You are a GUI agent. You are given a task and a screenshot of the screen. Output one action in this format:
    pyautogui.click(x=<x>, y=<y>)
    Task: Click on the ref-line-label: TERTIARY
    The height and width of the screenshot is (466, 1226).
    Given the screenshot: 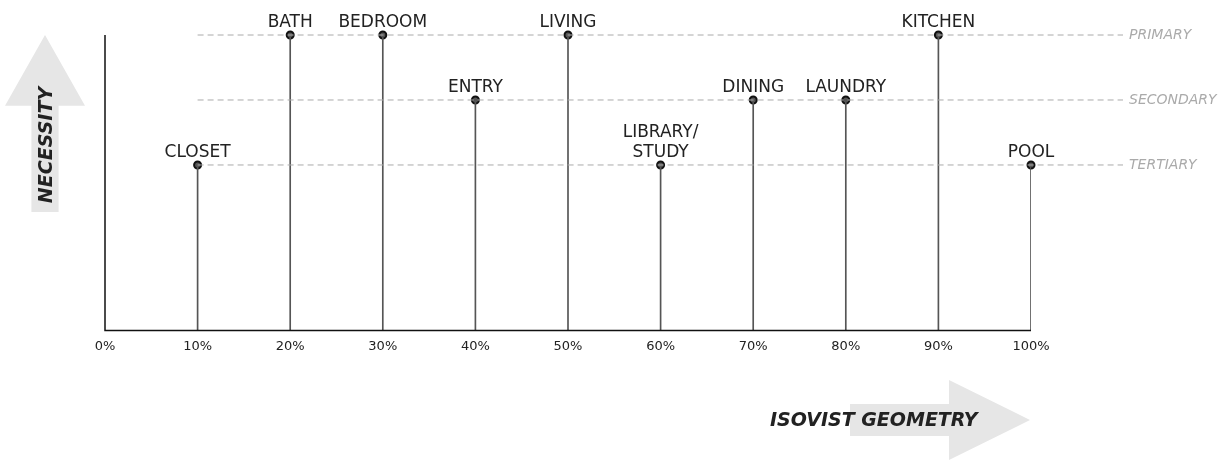 What is the action you would take?
    pyautogui.click(x=1164, y=163)
    